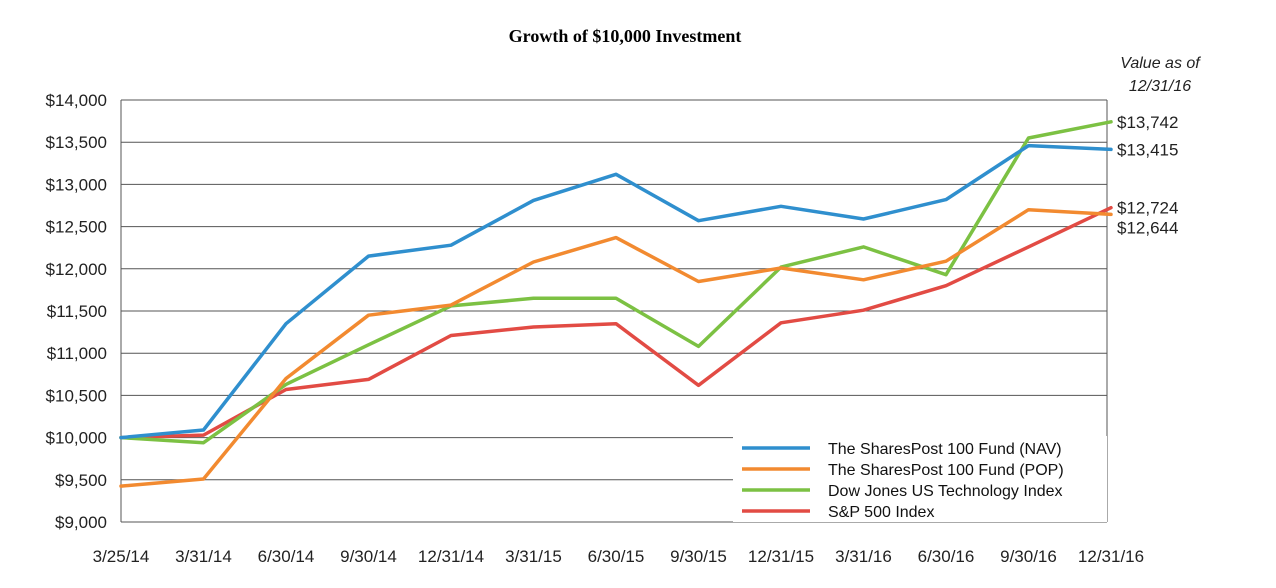  I want to click on xtick-label: 12/31/16, so click(1111, 556).